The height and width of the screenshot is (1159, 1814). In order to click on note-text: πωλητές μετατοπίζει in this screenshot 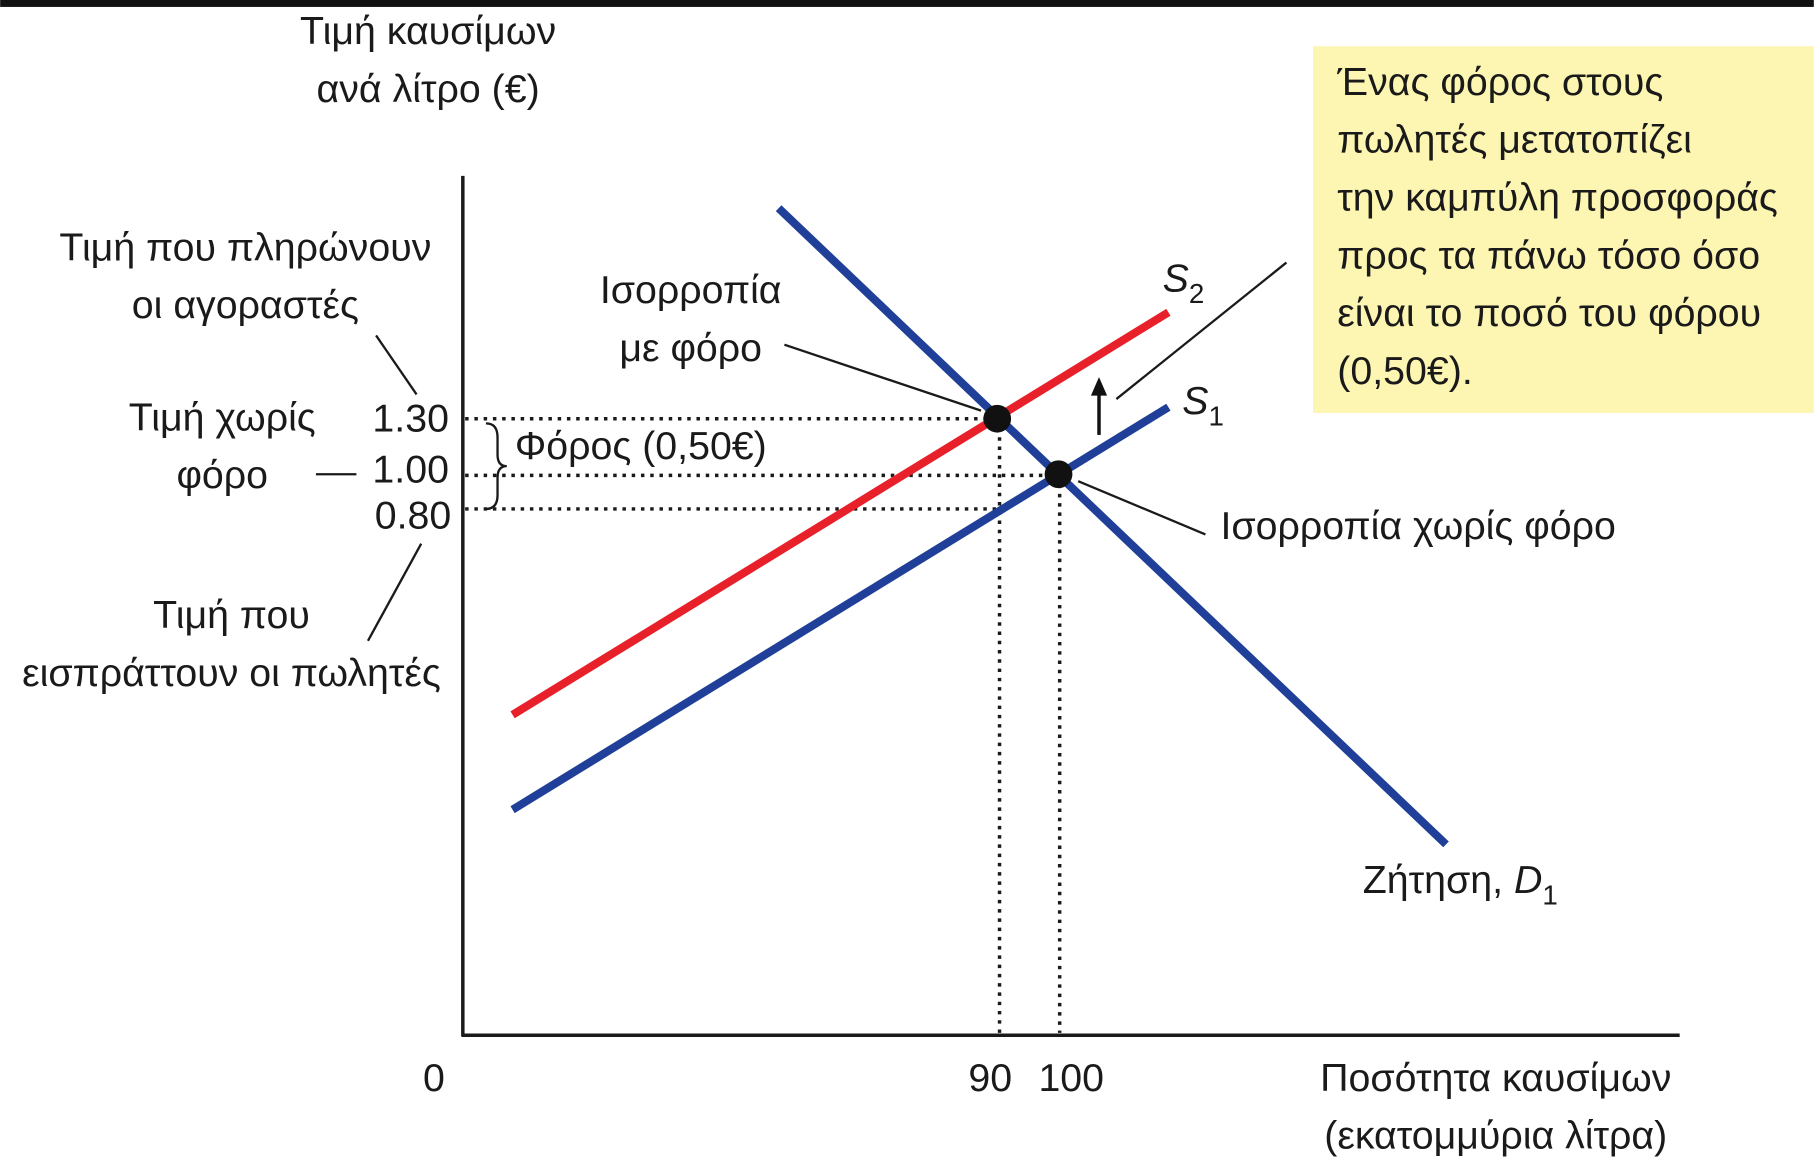, I will do `click(1514, 140)`.